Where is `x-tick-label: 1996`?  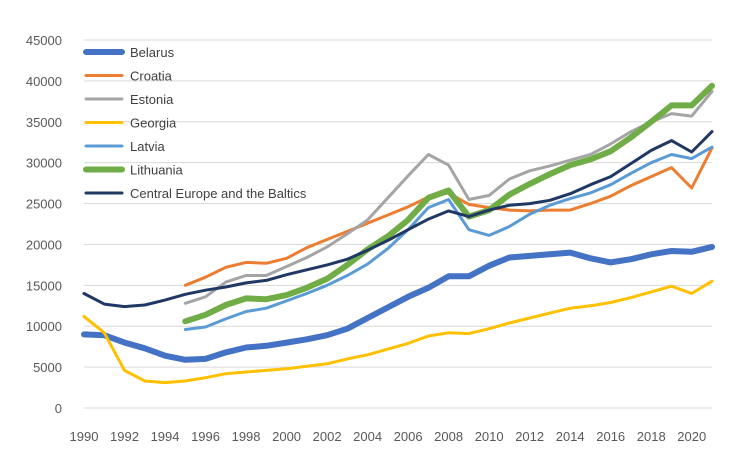
x-tick-label: 1996 is located at coordinates (205, 436).